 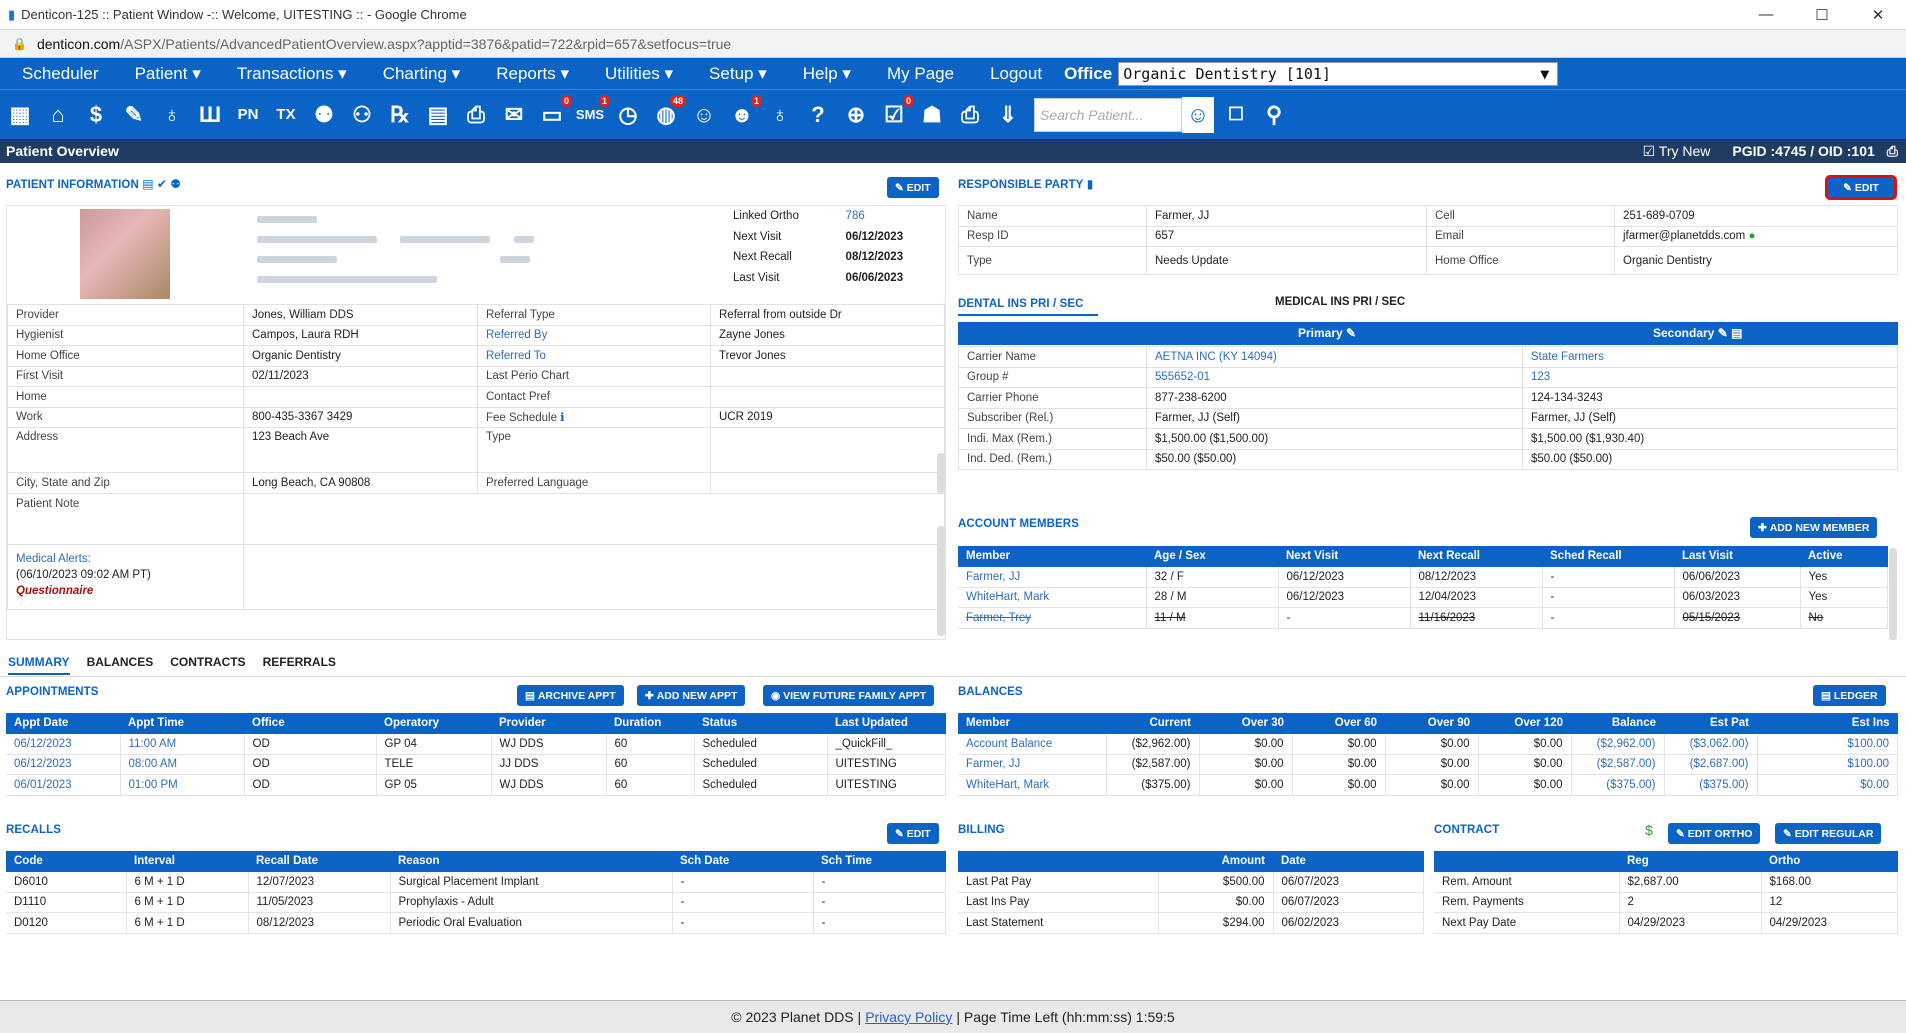 What do you see at coordinates (920, 73) in the screenshot?
I see `menu-my-page: My Page` at bounding box center [920, 73].